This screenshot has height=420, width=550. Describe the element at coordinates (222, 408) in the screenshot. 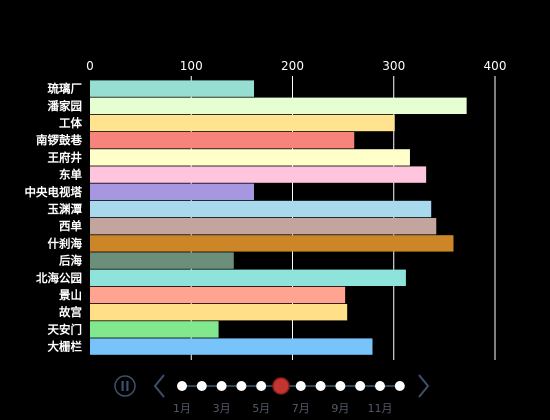

I see `timeline-label: 3月` at that location.